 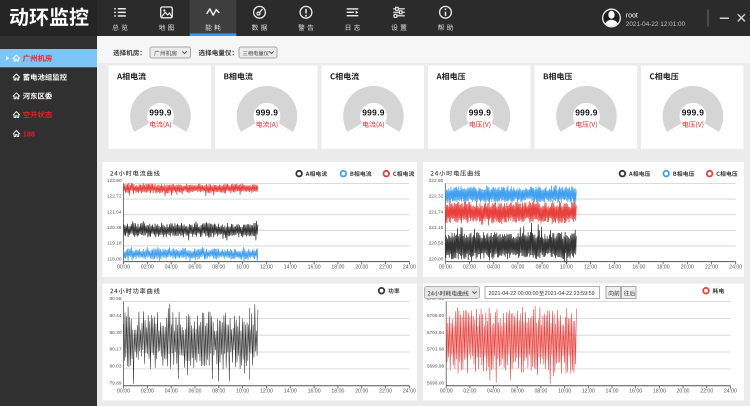 What do you see at coordinates (436, 181) in the screenshot?
I see `svg-text: 222.90` at bounding box center [436, 181].